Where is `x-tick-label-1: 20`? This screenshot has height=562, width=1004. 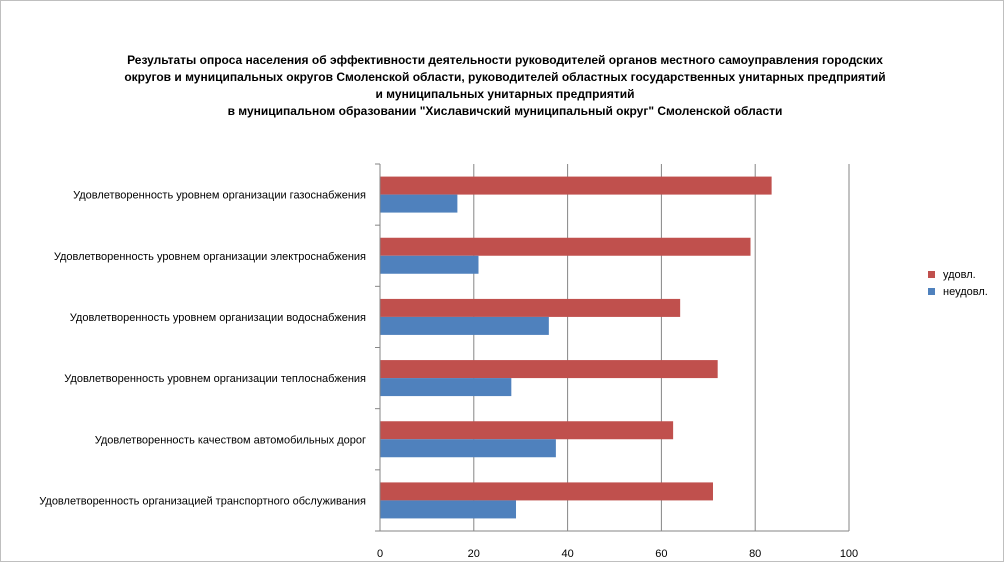
x-tick-label-1: 20 is located at coordinates (474, 554).